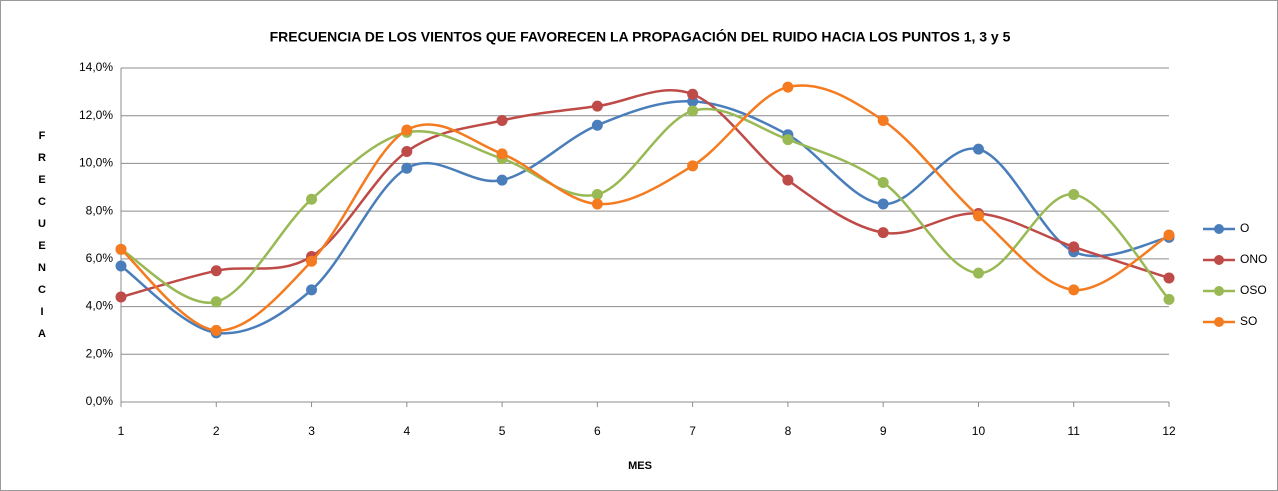  What do you see at coordinates (406, 431) in the screenshot?
I see `x-tick-label: 4` at bounding box center [406, 431].